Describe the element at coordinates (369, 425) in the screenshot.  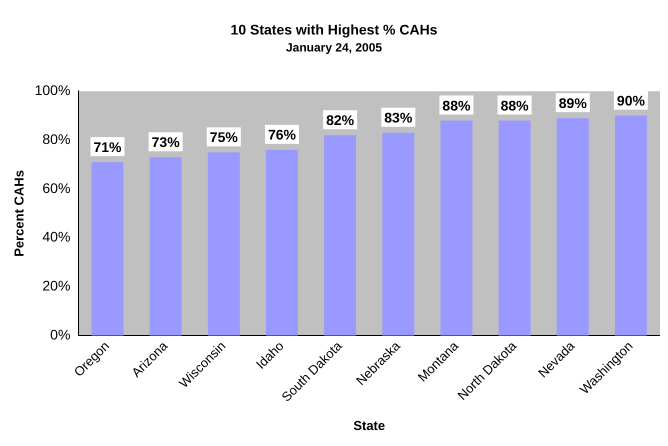
I see `x-axis-title: State` at that location.